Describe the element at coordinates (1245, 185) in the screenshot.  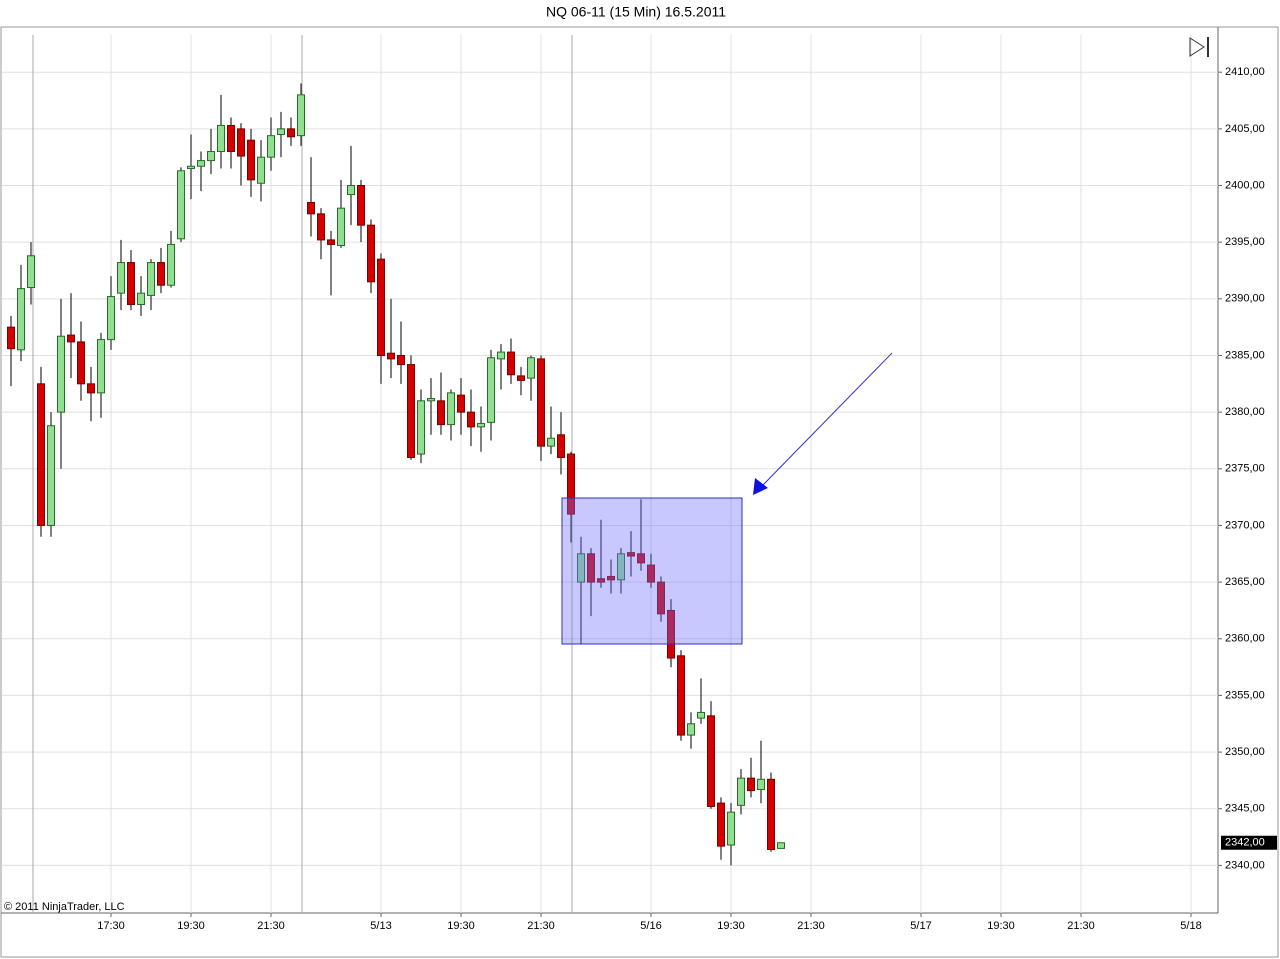
I see `y-tick-label: 2400,00` at that location.